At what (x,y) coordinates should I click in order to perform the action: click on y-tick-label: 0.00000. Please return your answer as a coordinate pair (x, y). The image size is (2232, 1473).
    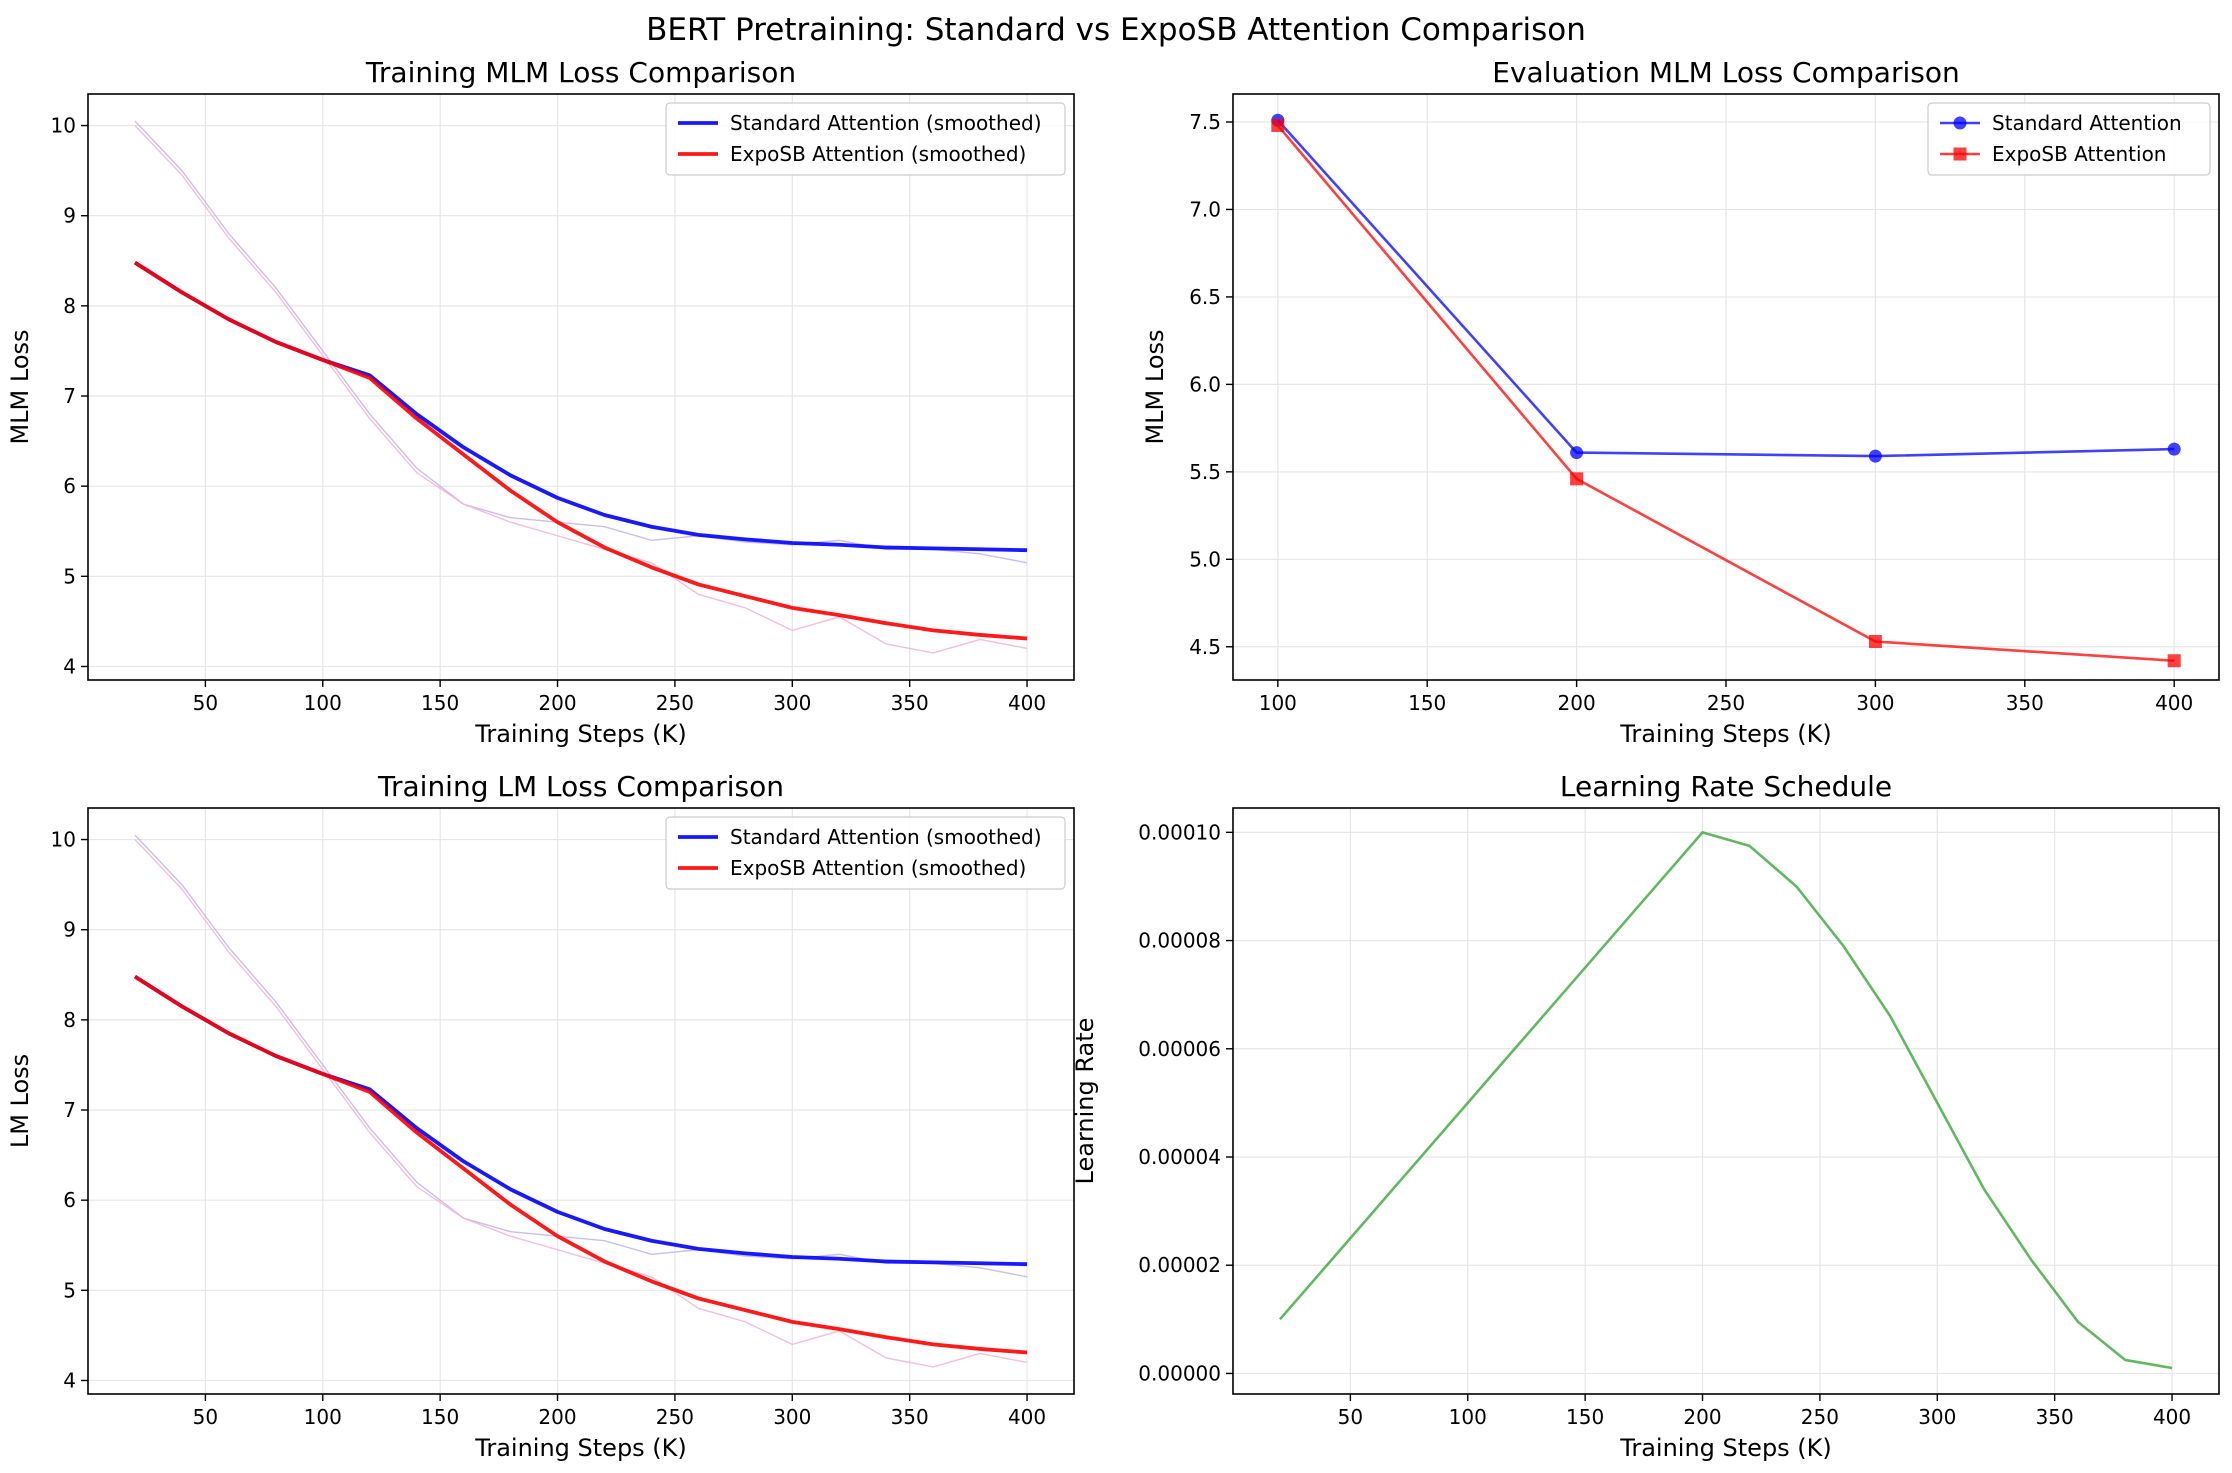
    Looking at the image, I should click on (1179, 1373).